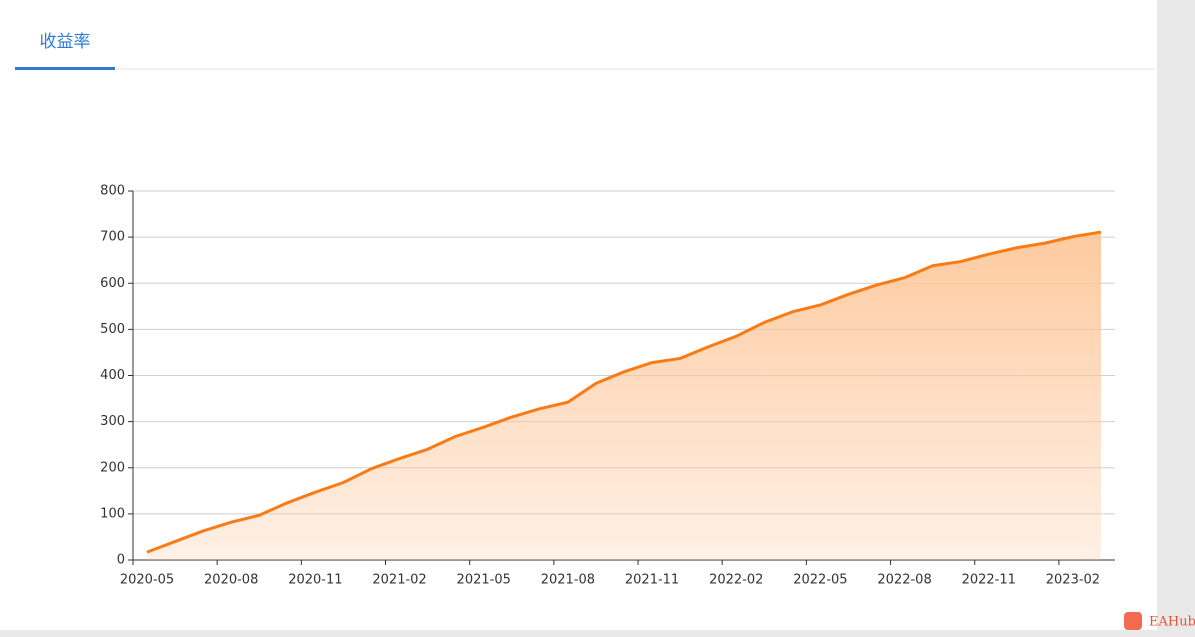 Image resolution: width=1195 pixels, height=637 pixels. I want to click on tab-title: 收益率, so click(65, 42).